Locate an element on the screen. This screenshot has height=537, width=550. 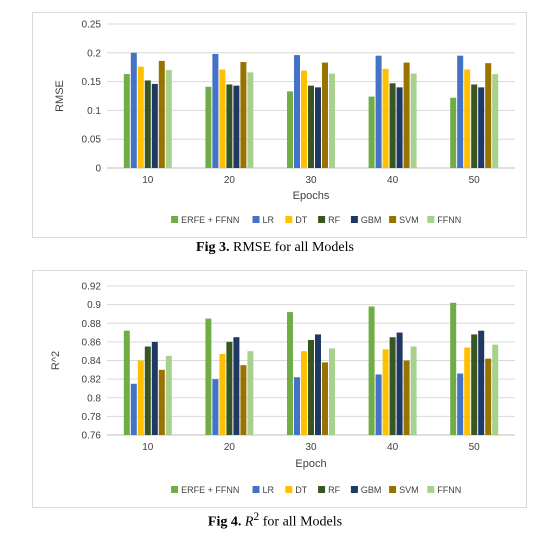
figure-3-caption-label: Fig 3. is located at coordinates (213, 247).